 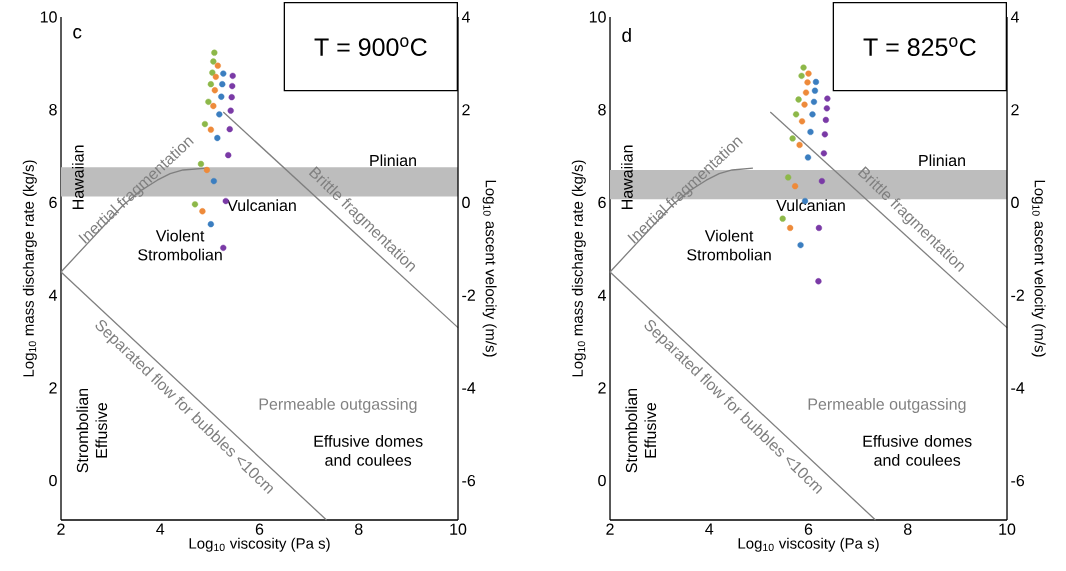 I want to click on chart-title: c, so click(x=77, y=33).